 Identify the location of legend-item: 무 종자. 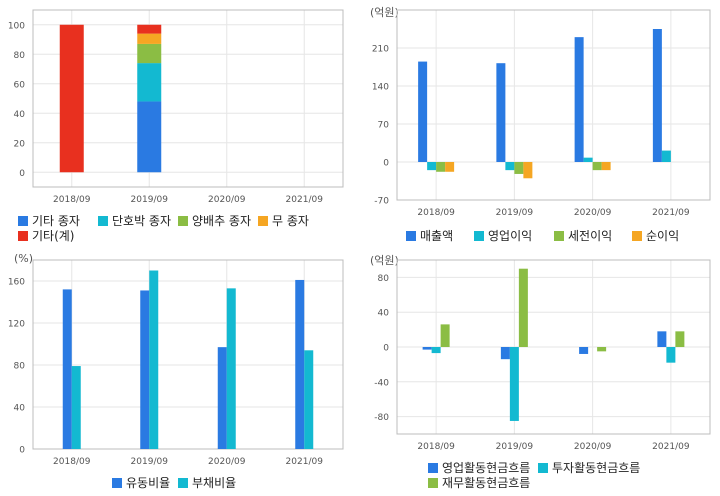
(283, 221).